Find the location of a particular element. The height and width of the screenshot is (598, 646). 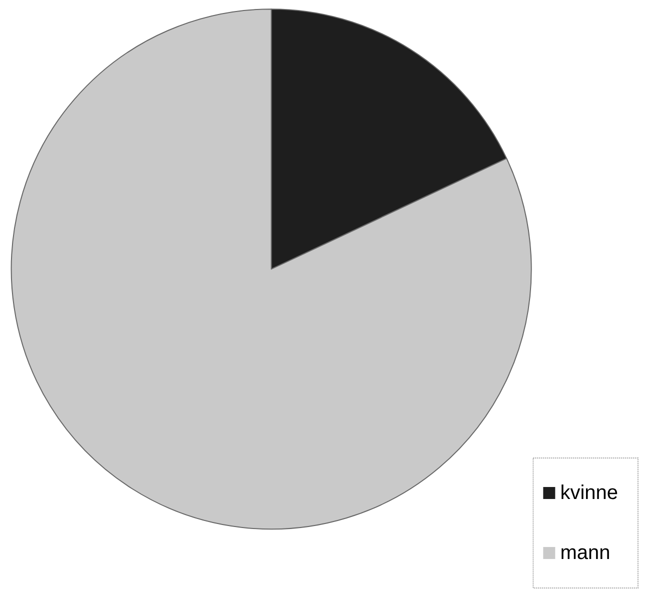

legend-label: kvinne is located at coordinates (589, 493).